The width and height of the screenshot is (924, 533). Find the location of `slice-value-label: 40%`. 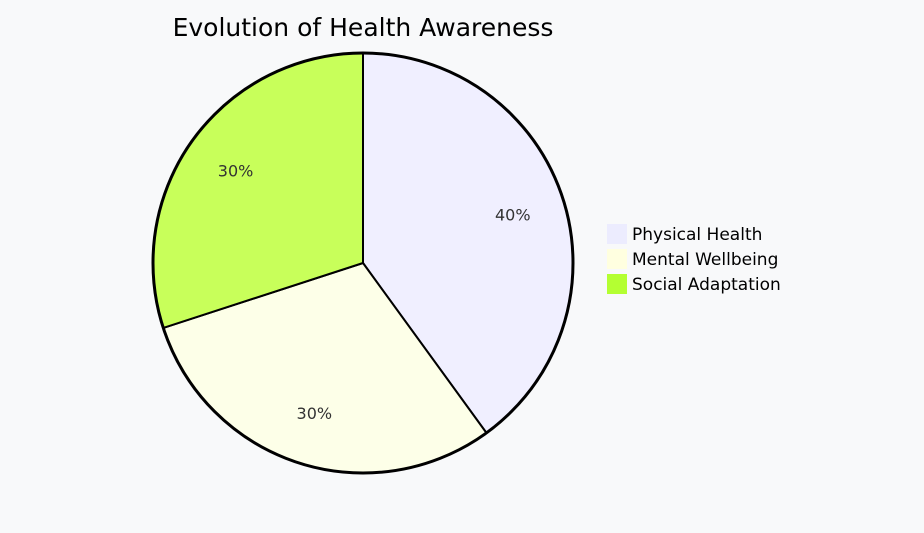

slice-value-label: 40% is located at coordinates (513, 214).